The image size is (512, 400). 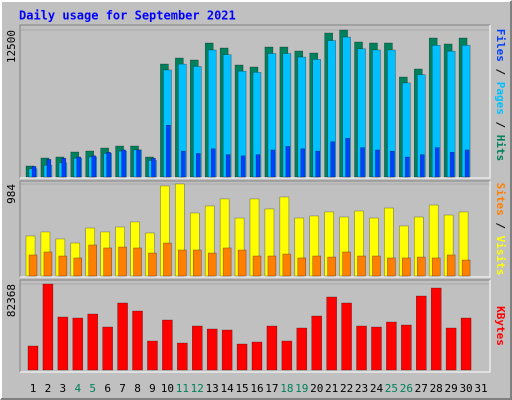 What do you see at coordinates (228, 388) in the screenshot?
I see `x-tick-label: 14` at bounding box center [228, 388].